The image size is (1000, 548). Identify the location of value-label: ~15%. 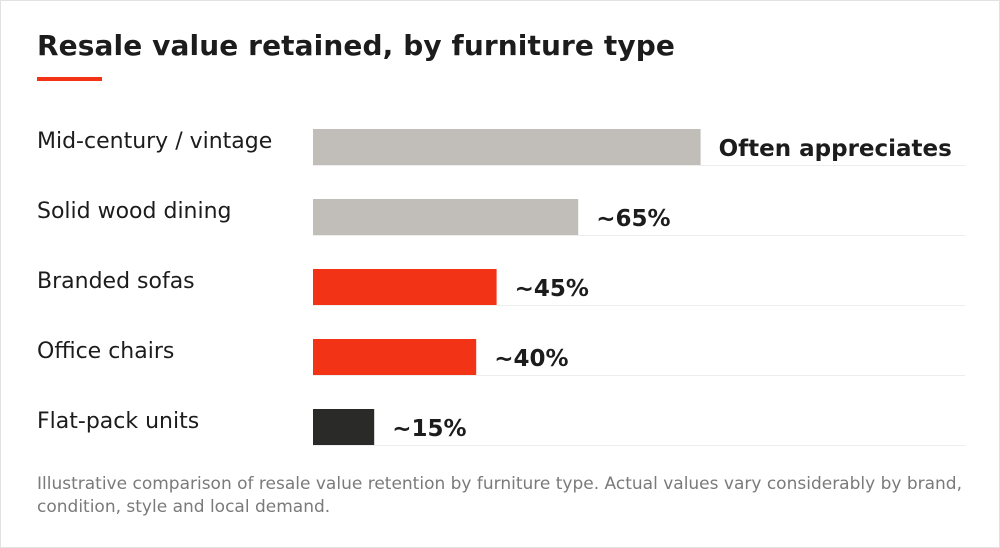
(429, 429).